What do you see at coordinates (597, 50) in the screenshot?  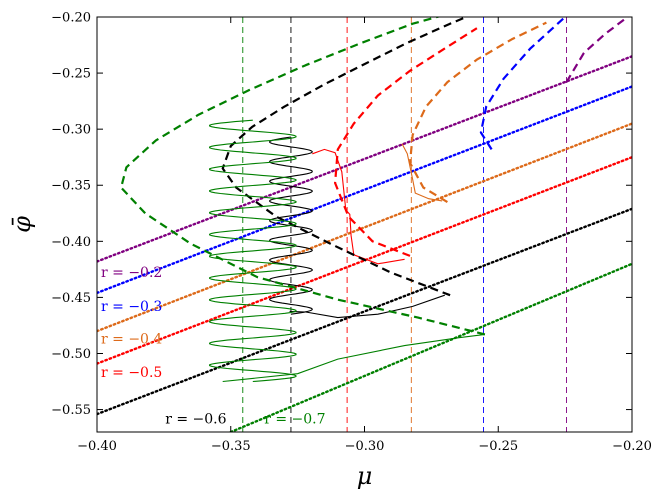 I see `branch-curve-r02` at bounding box center [597, 50].